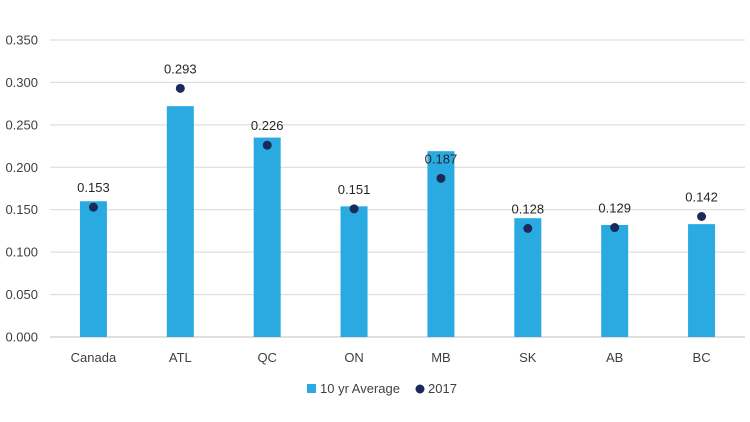  I want to click on y-tick-label: 0.350, so click(21, 40).